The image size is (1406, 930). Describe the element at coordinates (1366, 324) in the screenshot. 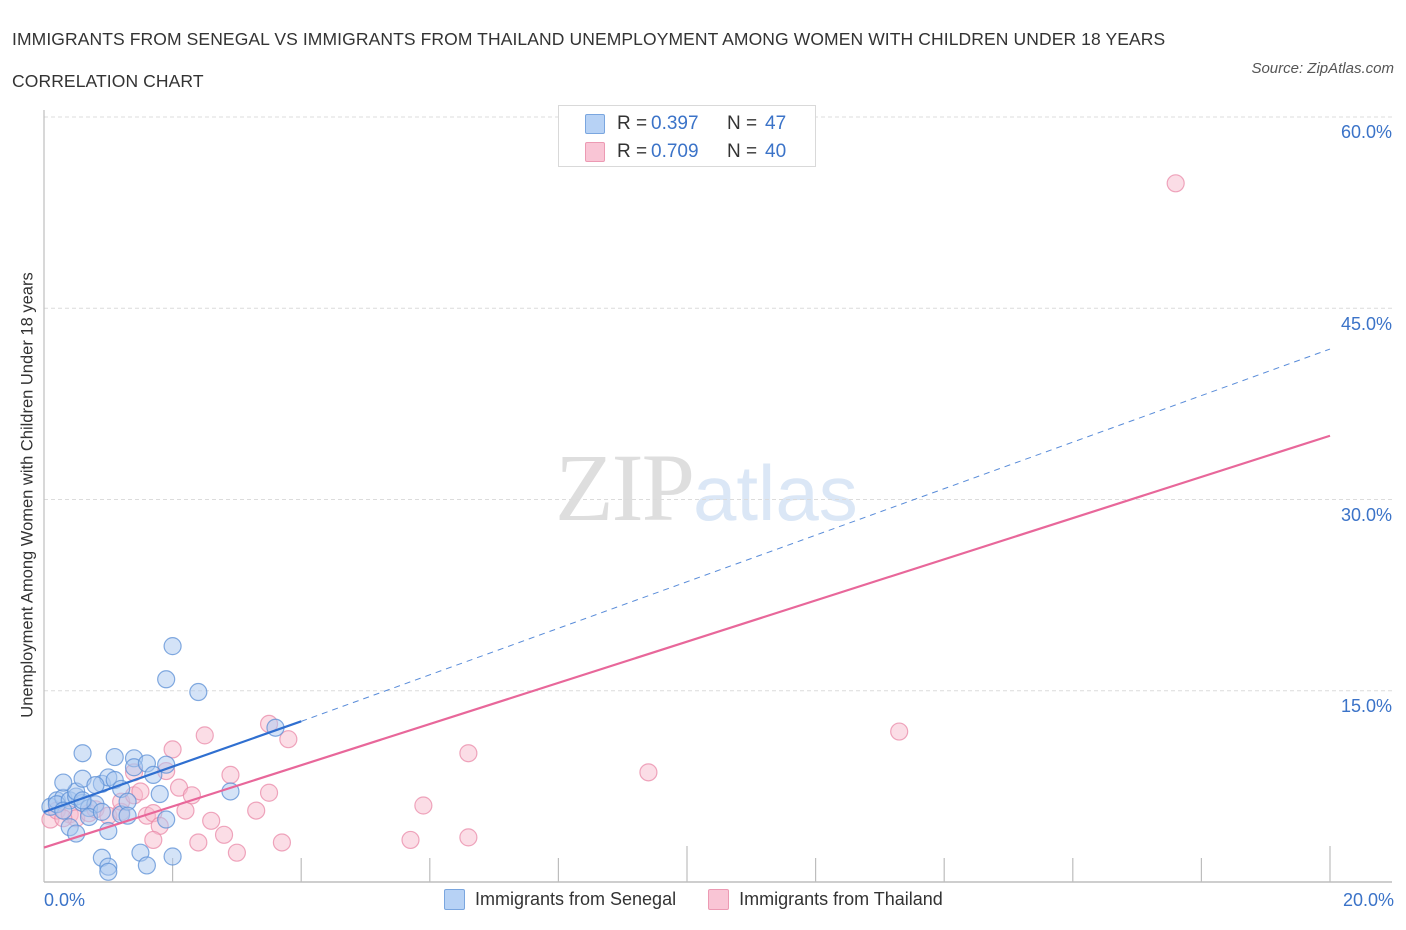

I see `y-tick-45: 45.0%` at that location.